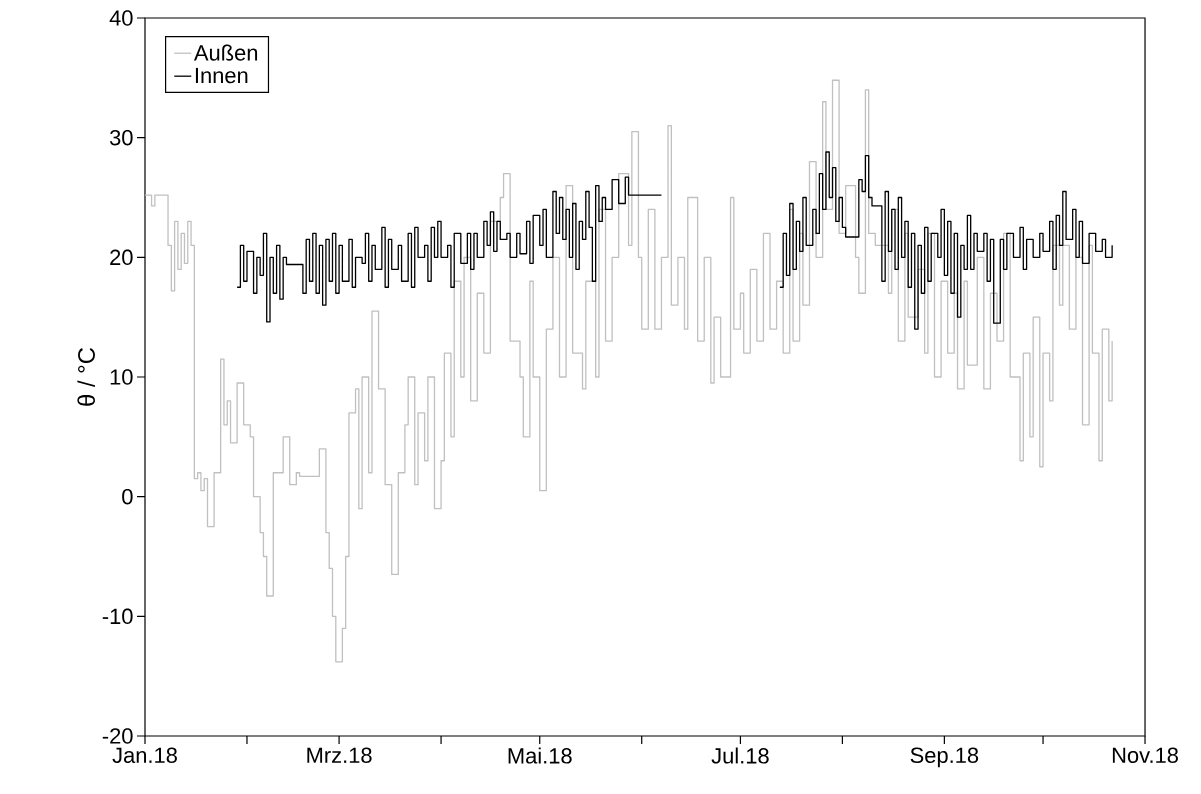  What do you see at coordinates (144, 755) in the screenshot?
I see `x-tick-label: Jan.18` at bounding box center [144, 755].